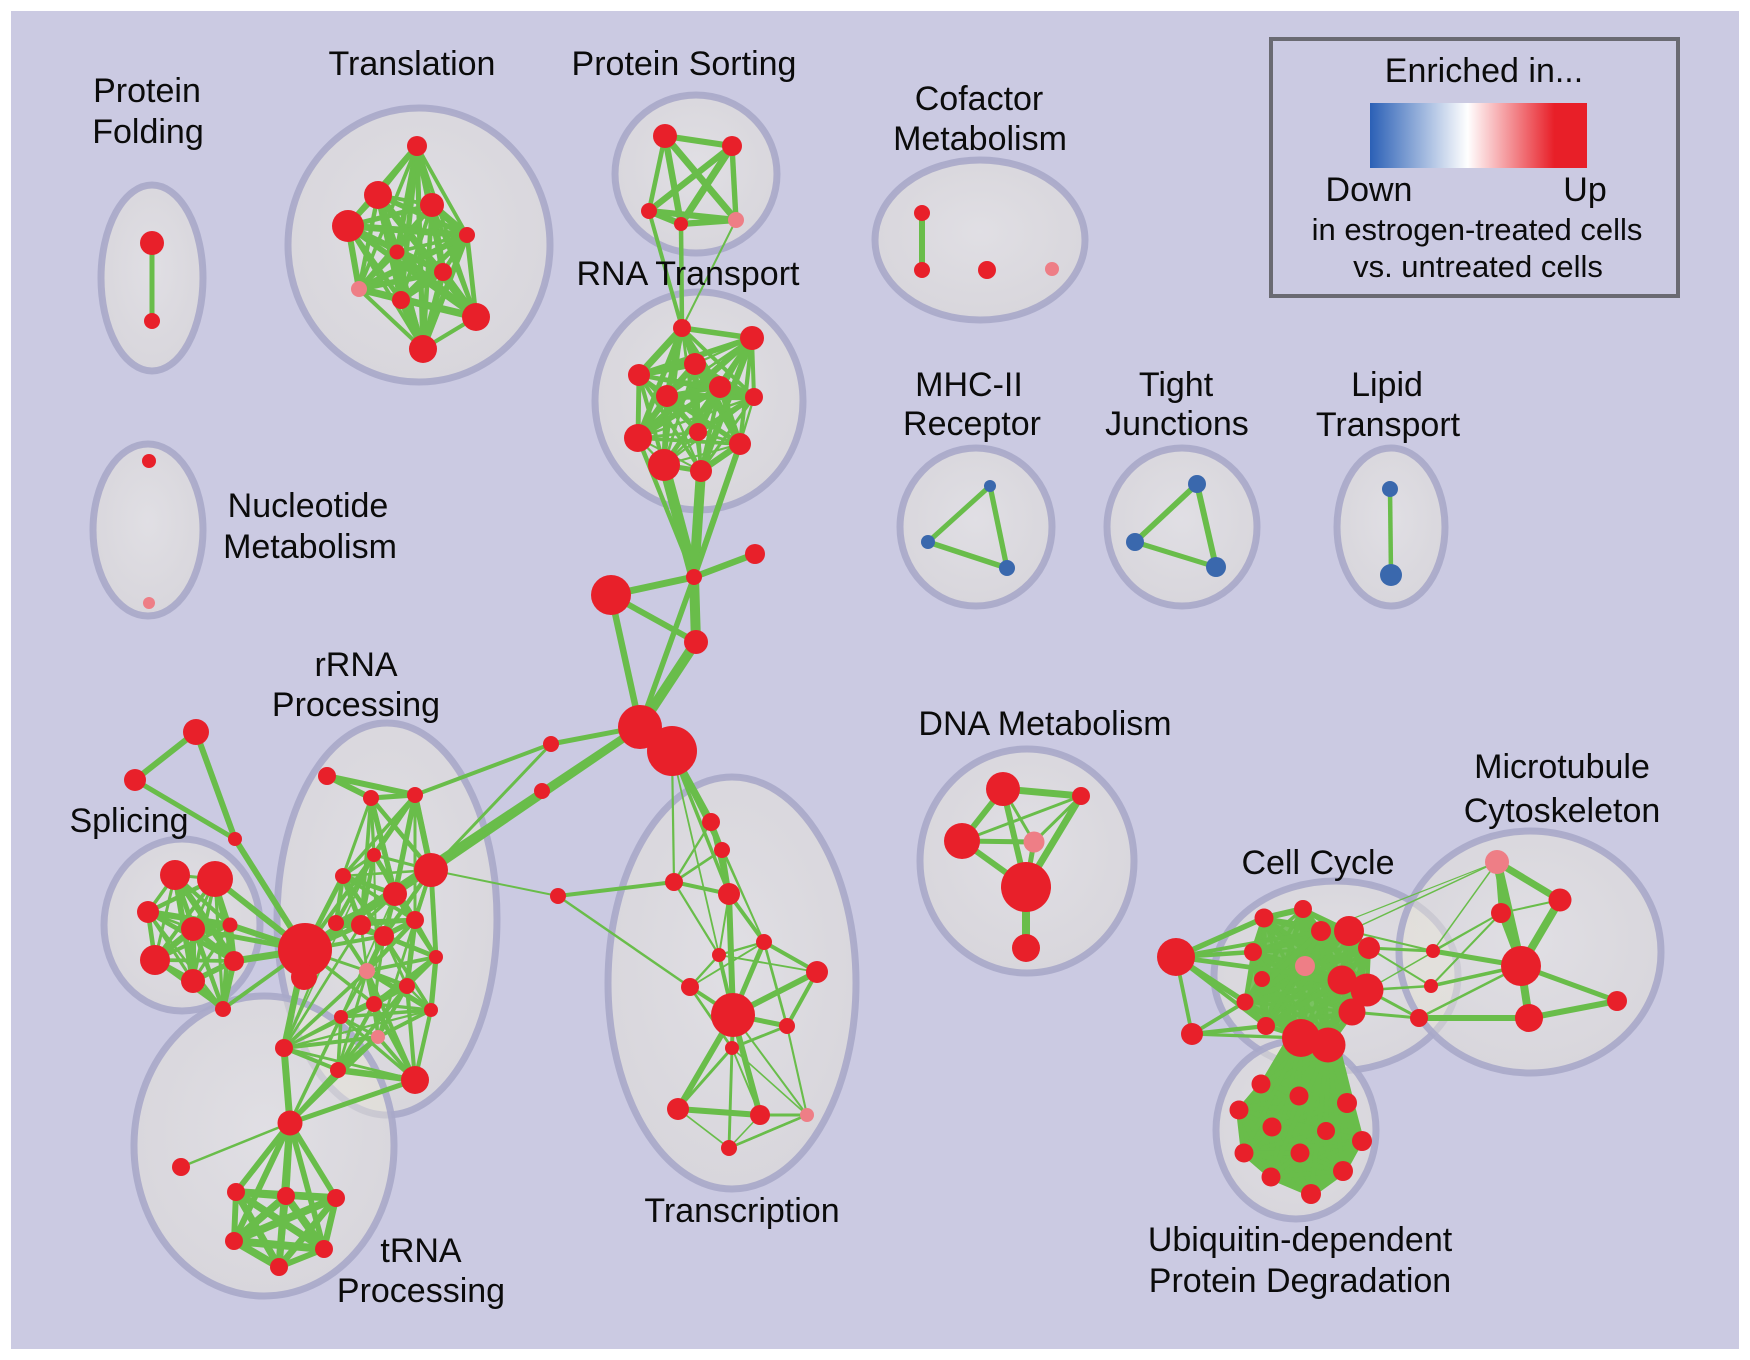 This screenshot has width=1750, height=1360. Describe the element at coordinates (1044, 724) in the screenshot. I see `svg-text: DNA Metabolism` at that location.